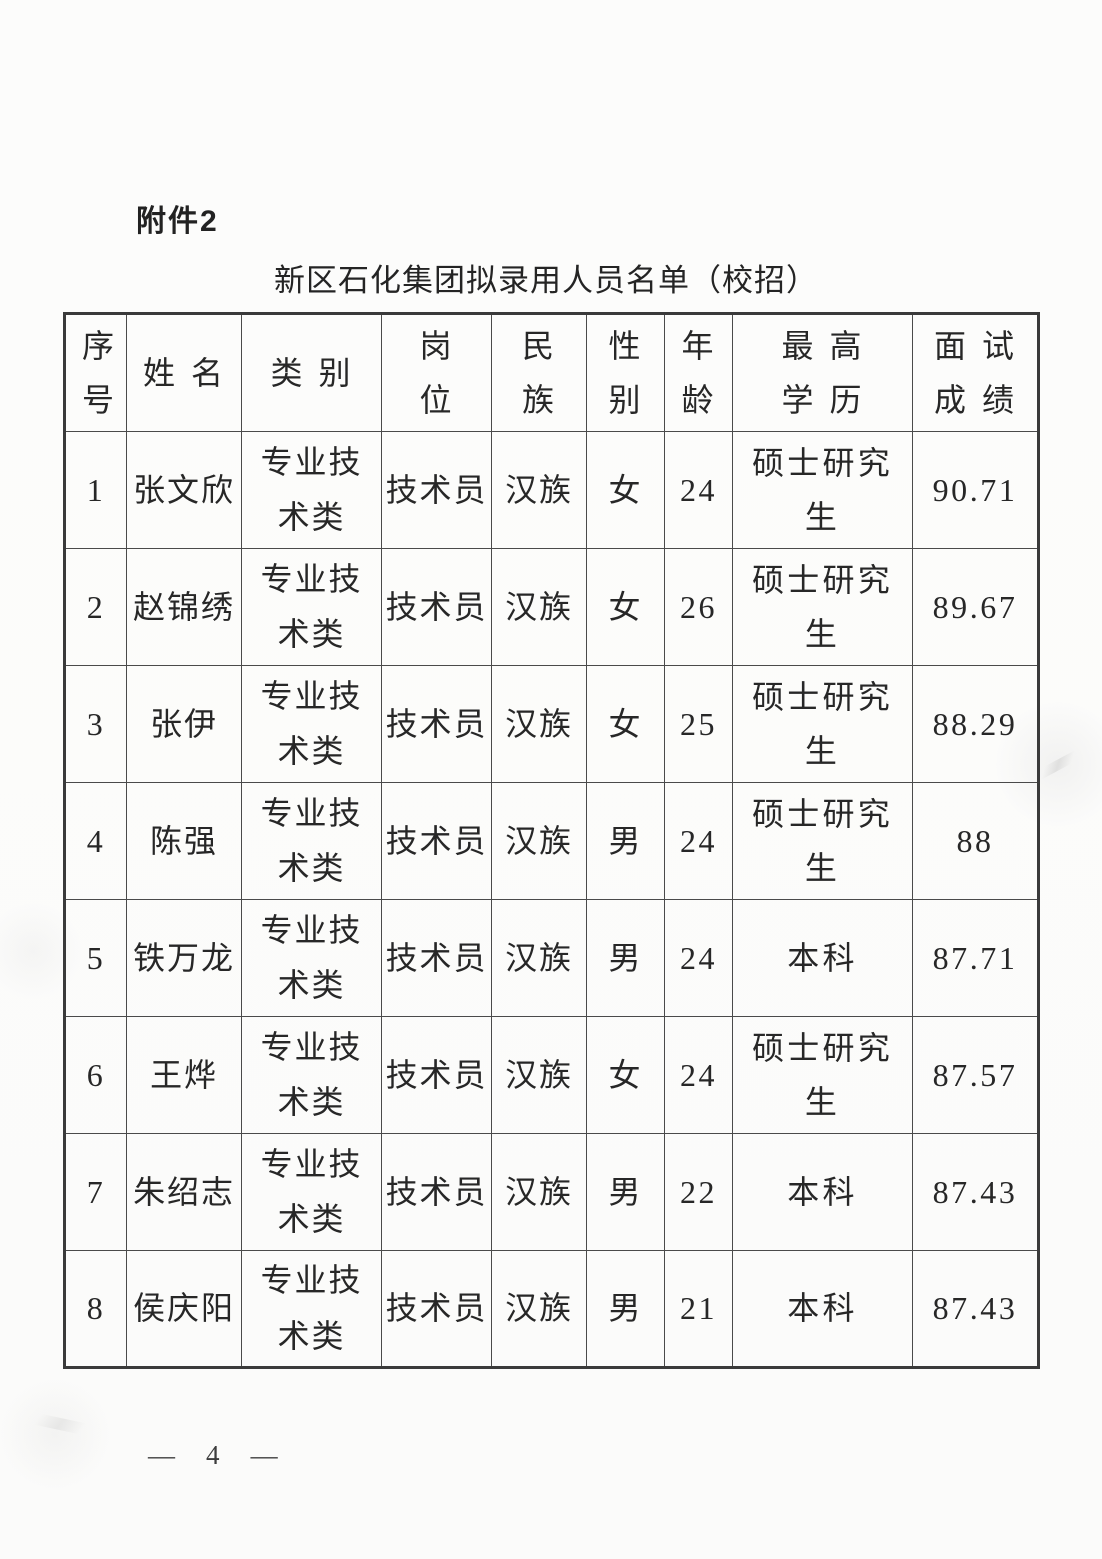 Image resolution: width=1102 pixels, height=1559 pixels. I want to click on table-row: 7 朱绍志 专业技术类 技术员 汉族 男 22 本科 87.43, so click(551, 1192).